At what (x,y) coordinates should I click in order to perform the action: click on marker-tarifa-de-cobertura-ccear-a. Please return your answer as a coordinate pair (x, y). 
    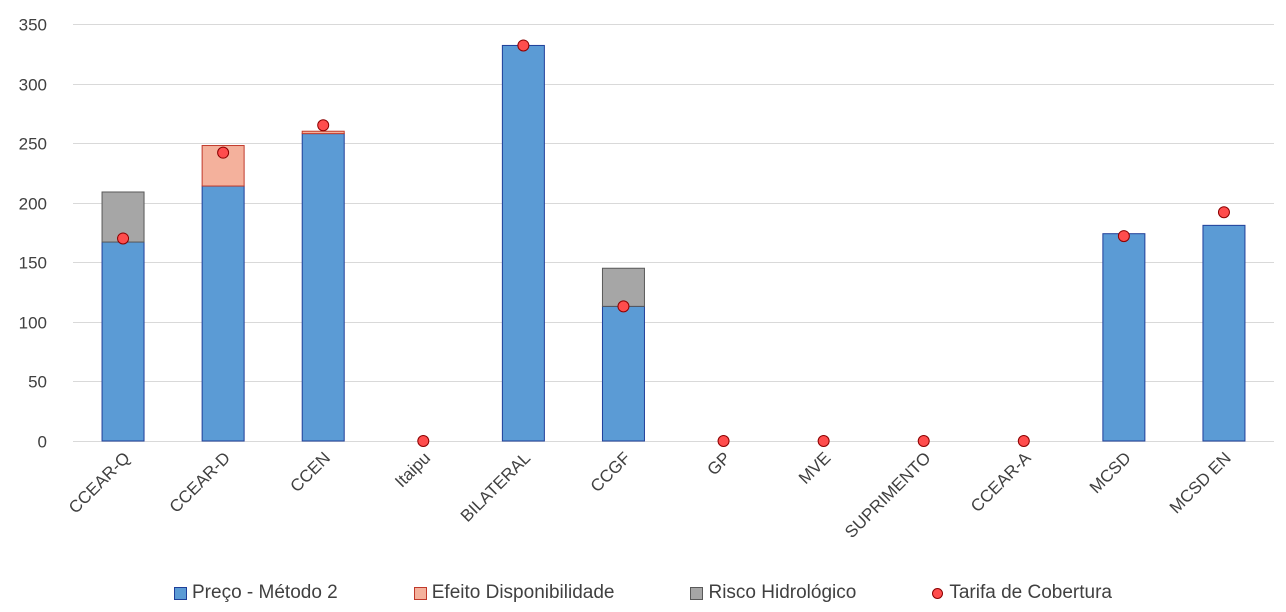
    Looking at the image, I should click on (1023, 441).